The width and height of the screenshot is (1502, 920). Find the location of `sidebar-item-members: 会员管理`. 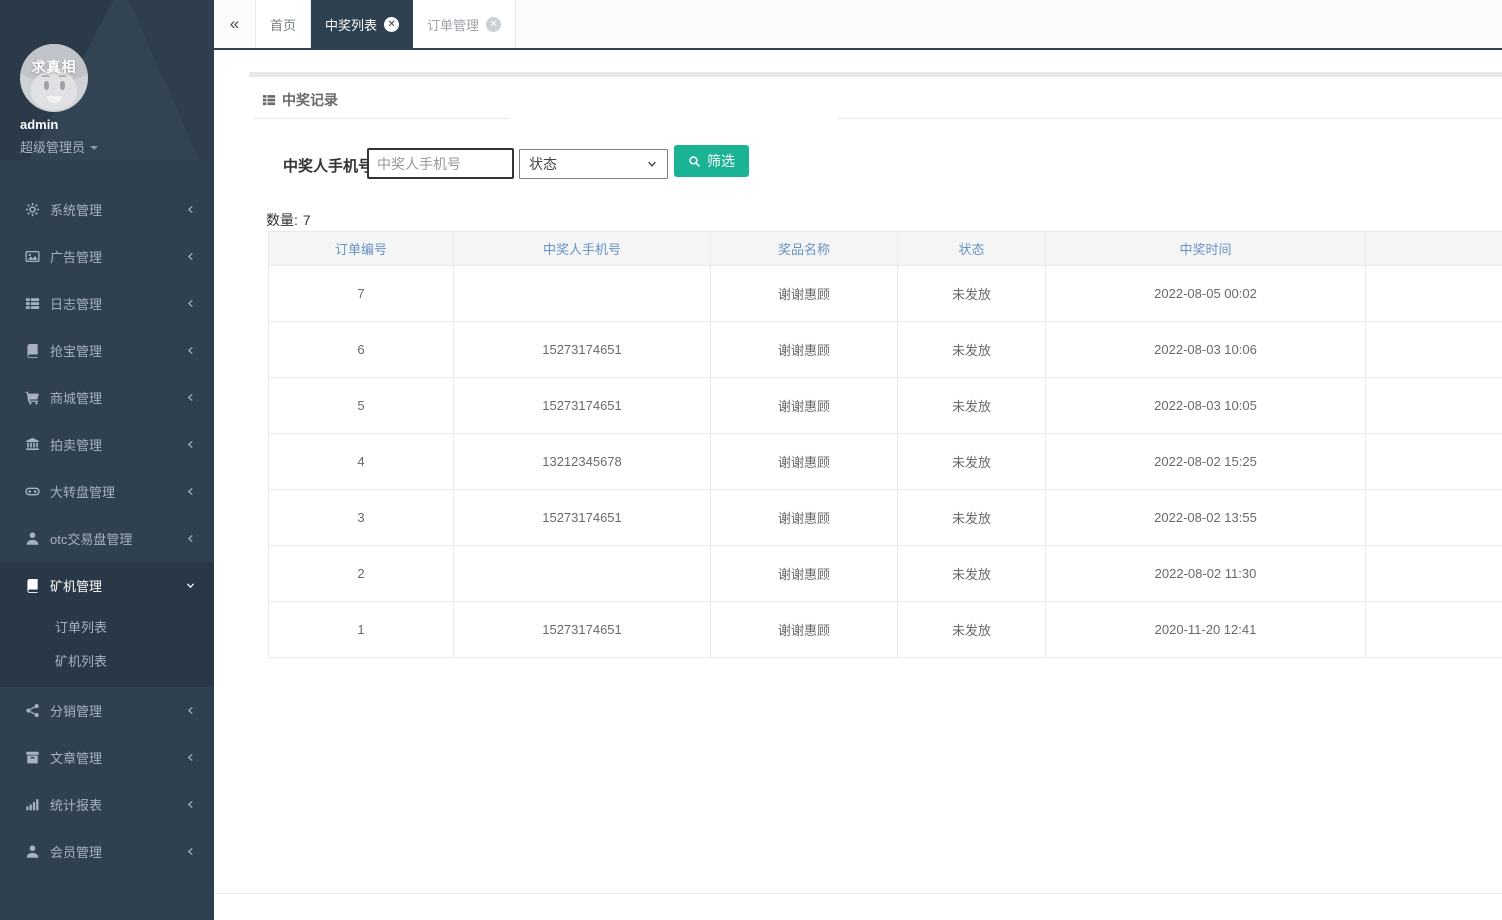

sidebar-item-members: 会员管理 is located at coordinates (107, 851).